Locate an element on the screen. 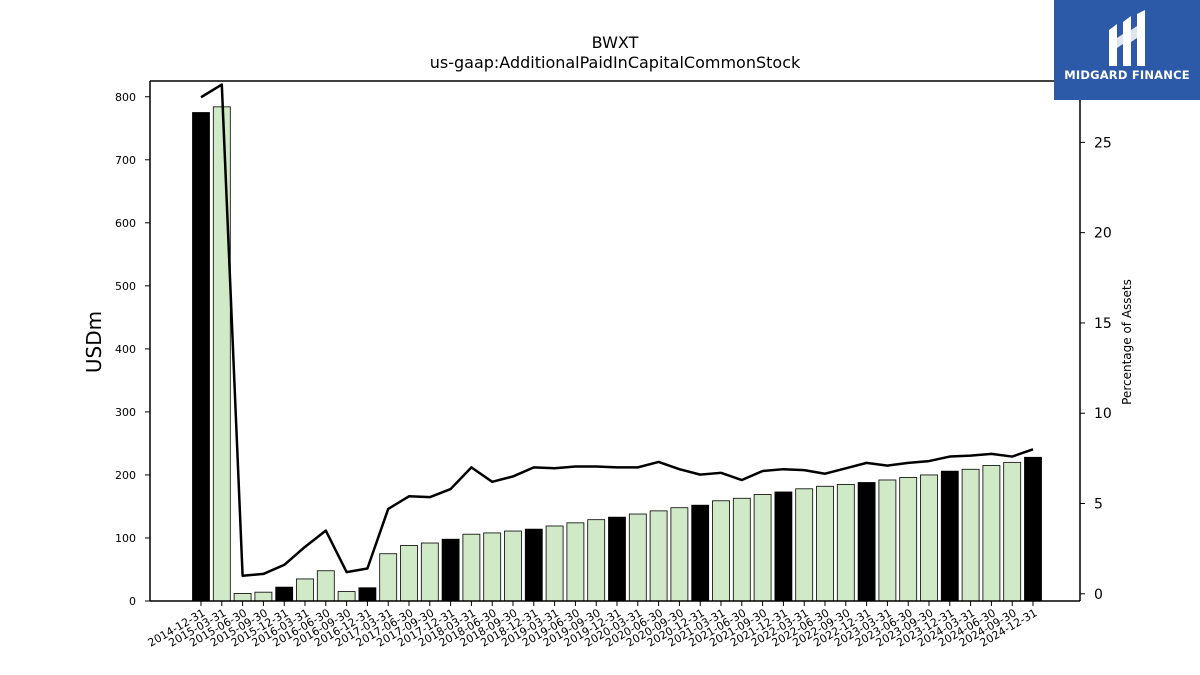 The image size is (1200, 675). y-tick-label: 200 is located at coordinates (125, 475).